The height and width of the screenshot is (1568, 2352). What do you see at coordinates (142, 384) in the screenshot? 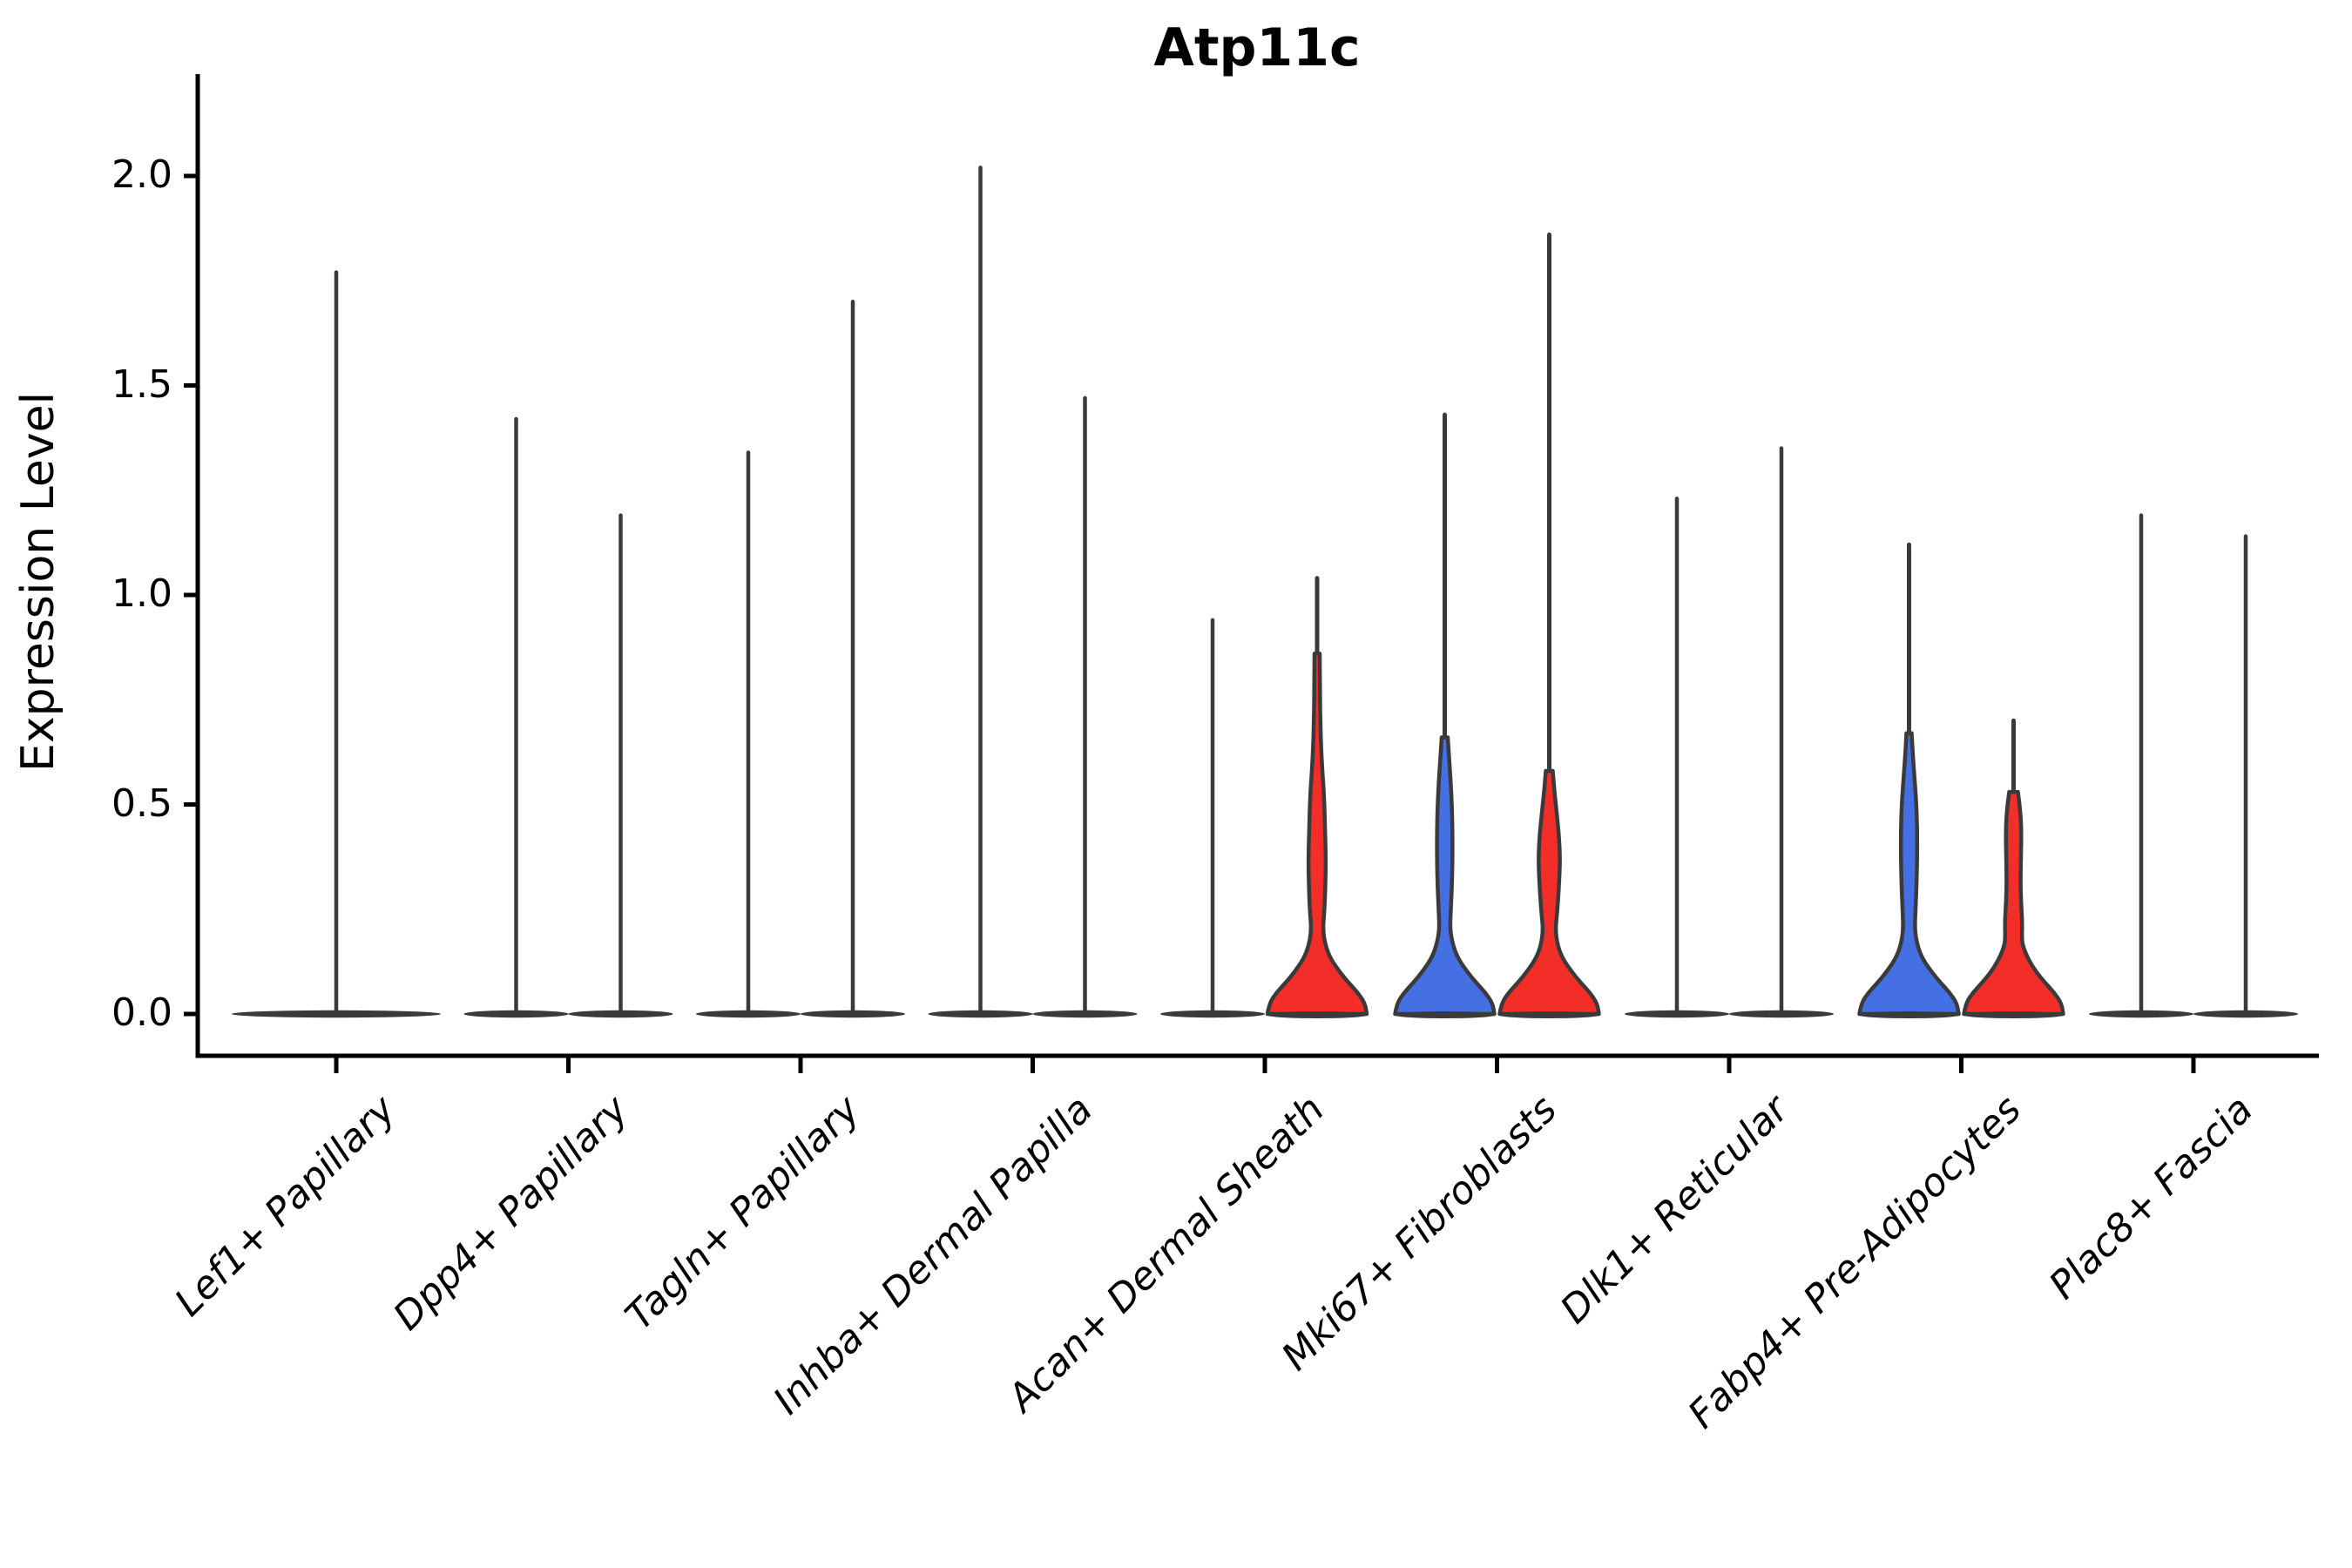
I see `y-tick-label-1.5: 1.5` at bounding box center [142, 384].